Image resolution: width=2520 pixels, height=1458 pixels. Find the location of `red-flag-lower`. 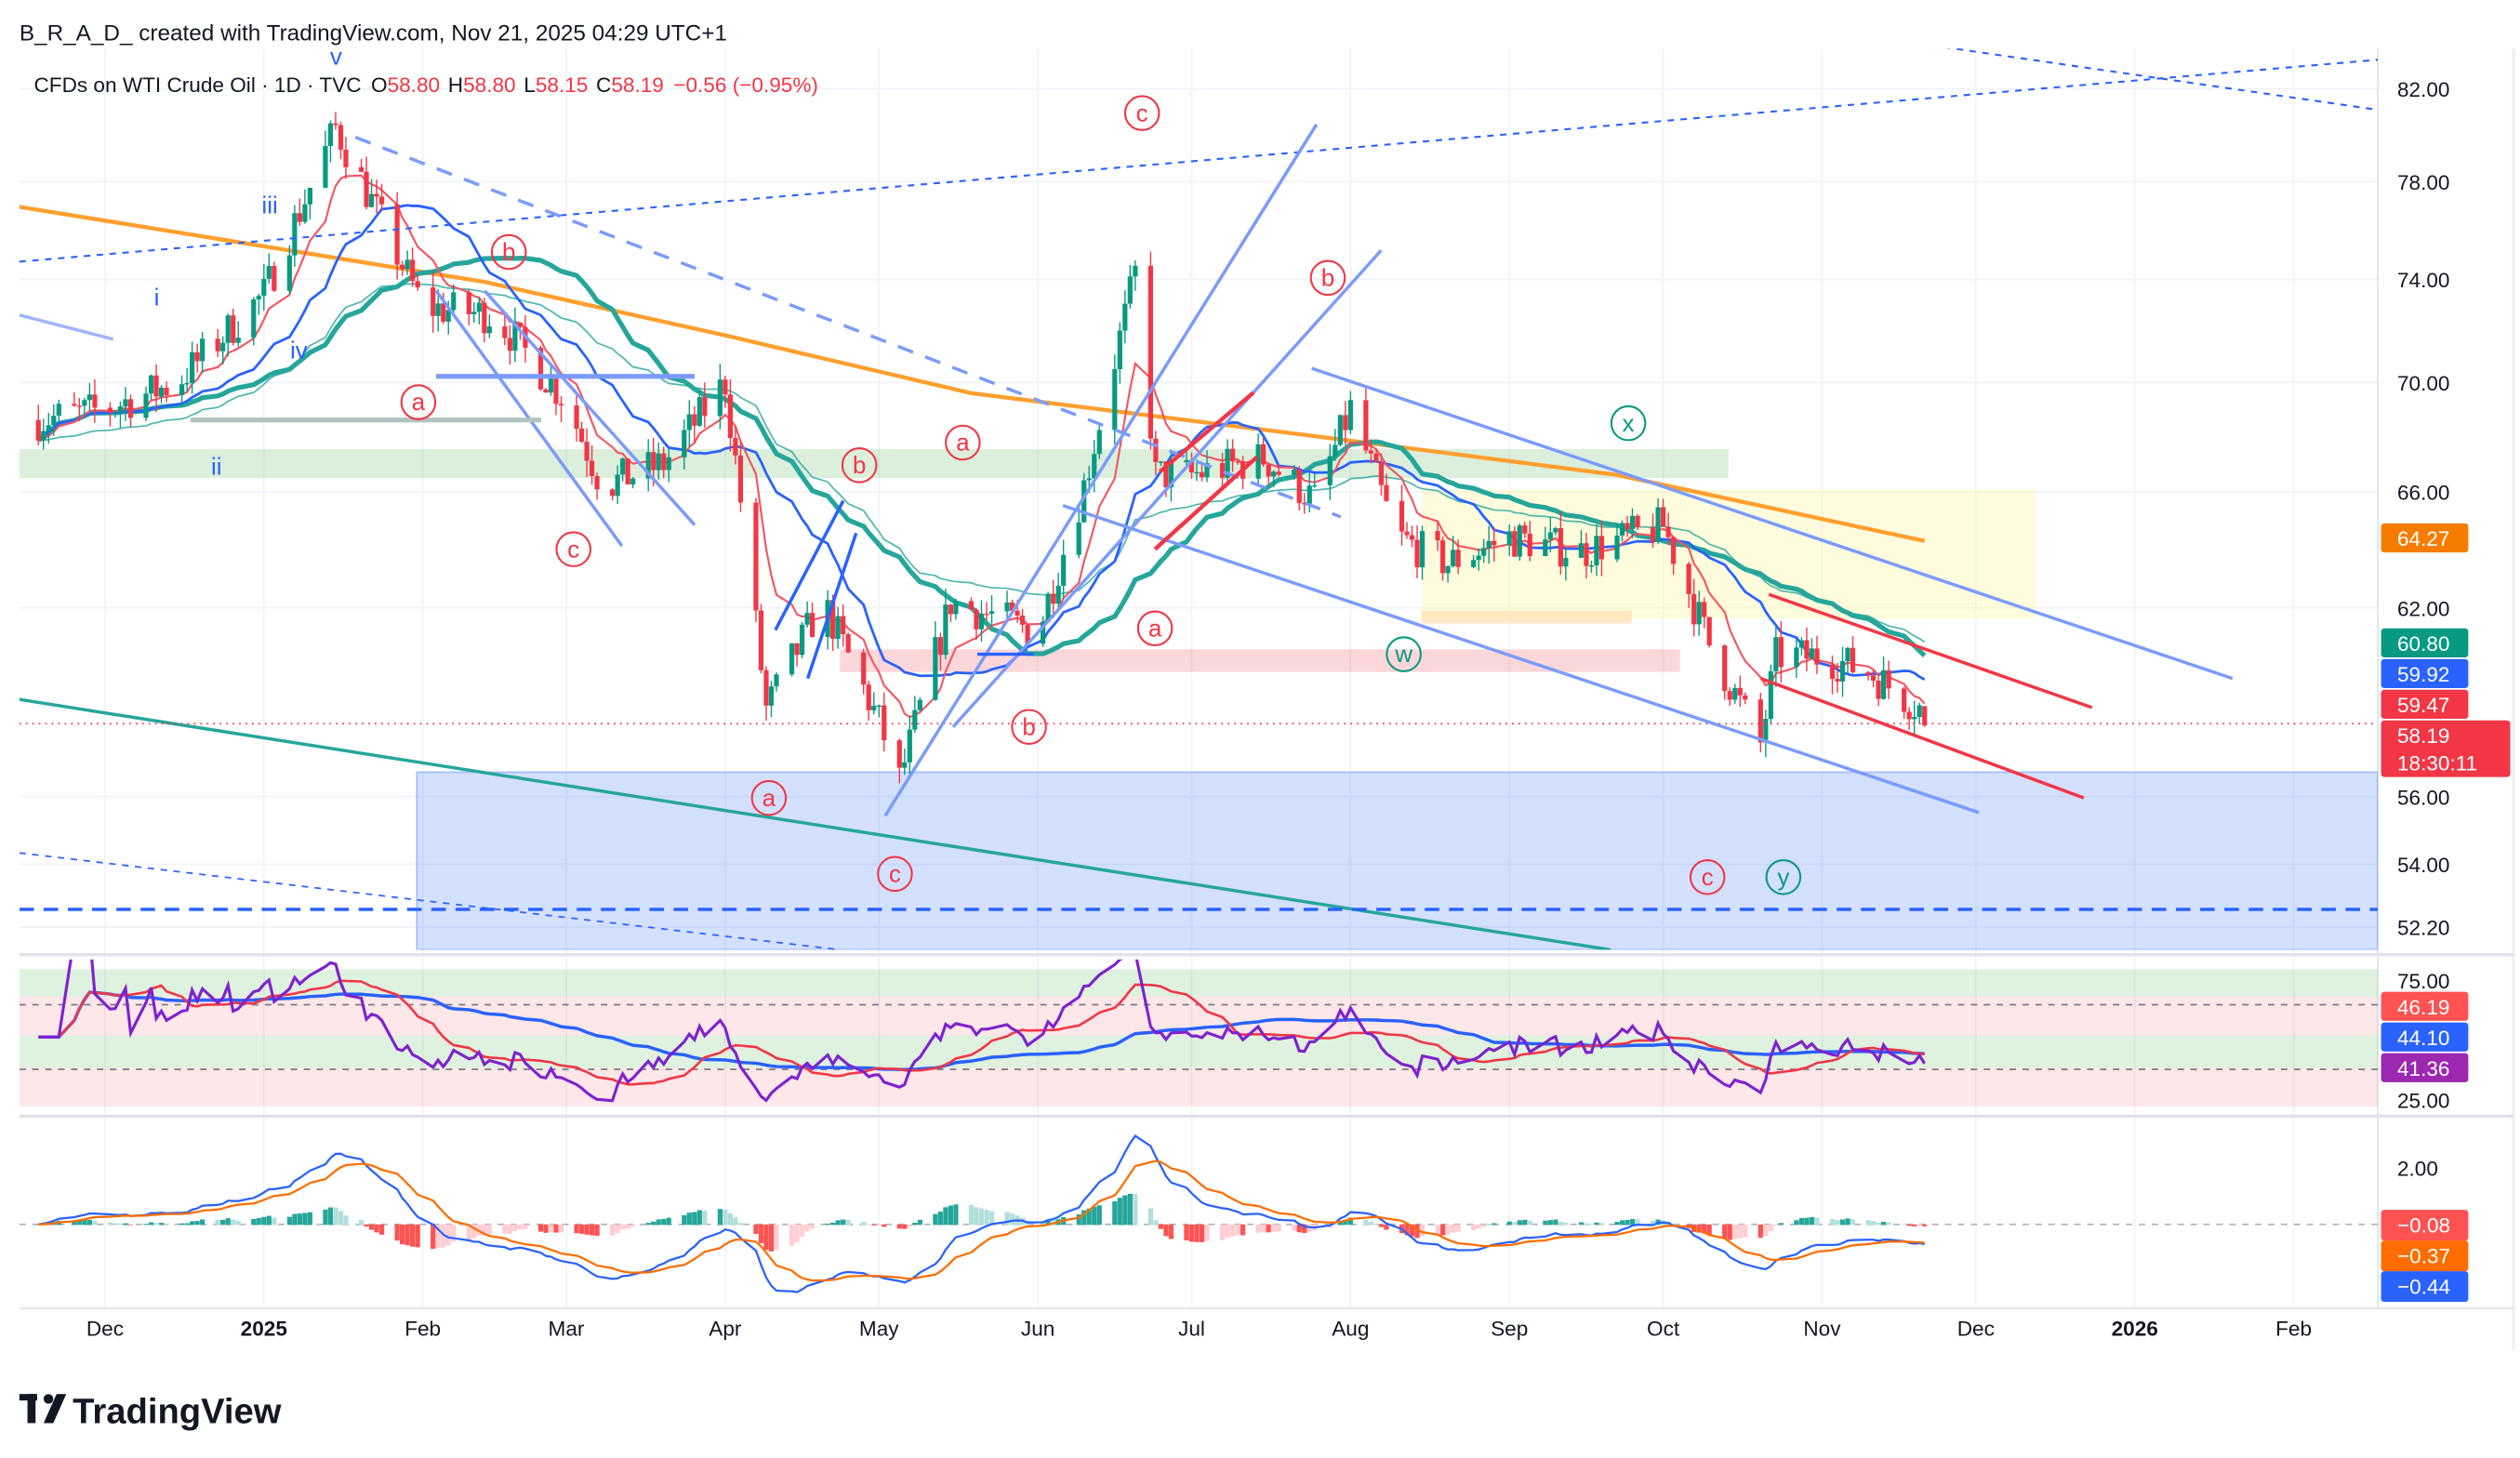

red-flag-lower is located at coordinates (1205, 503).